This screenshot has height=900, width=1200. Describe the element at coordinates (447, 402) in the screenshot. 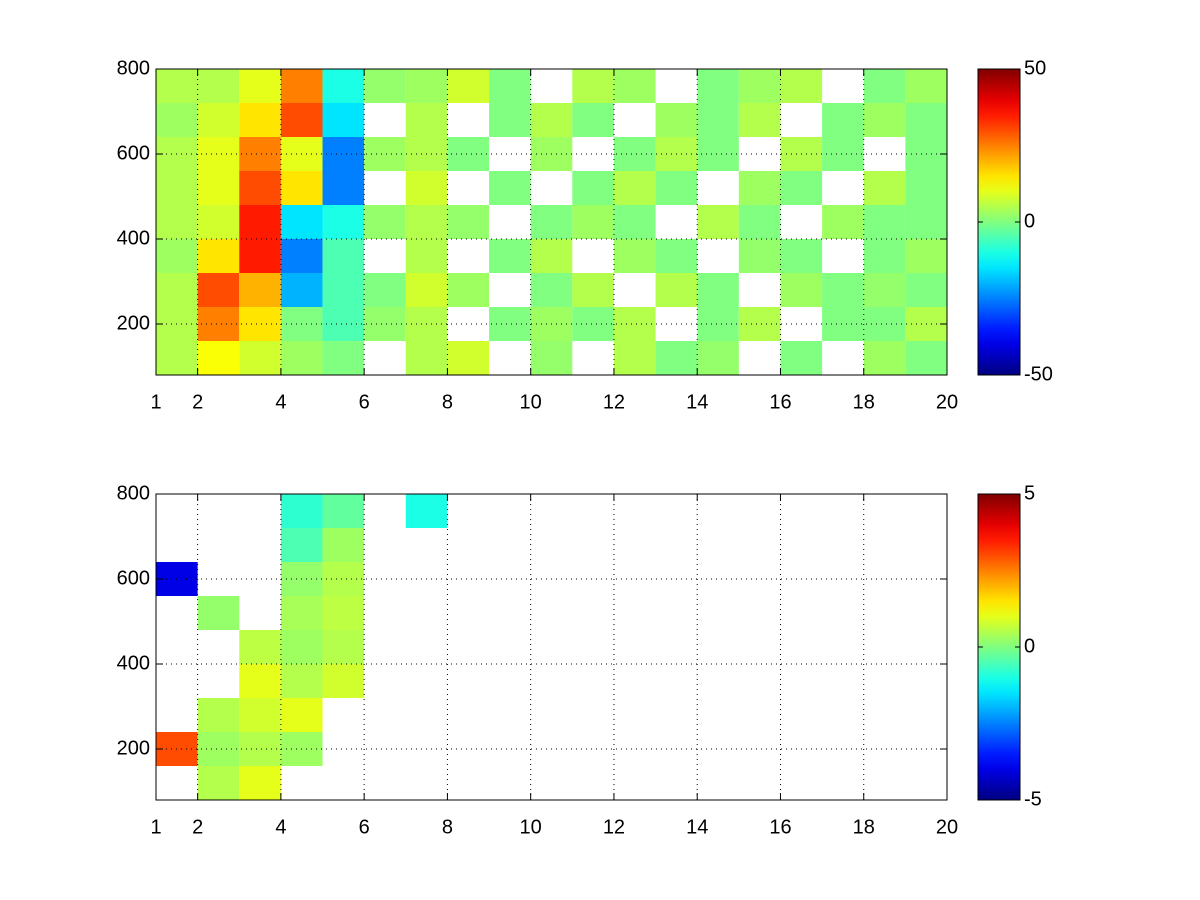

I see `x-tick-label: 8` at that location.